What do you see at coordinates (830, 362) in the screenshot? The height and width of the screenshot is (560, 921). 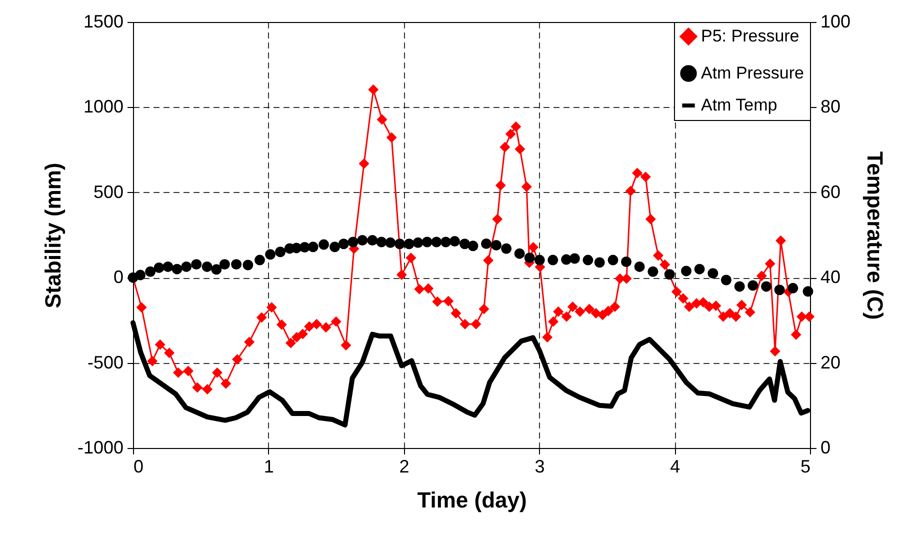 I see `y2-tick-label: 20` at bounding box center [830, 362].